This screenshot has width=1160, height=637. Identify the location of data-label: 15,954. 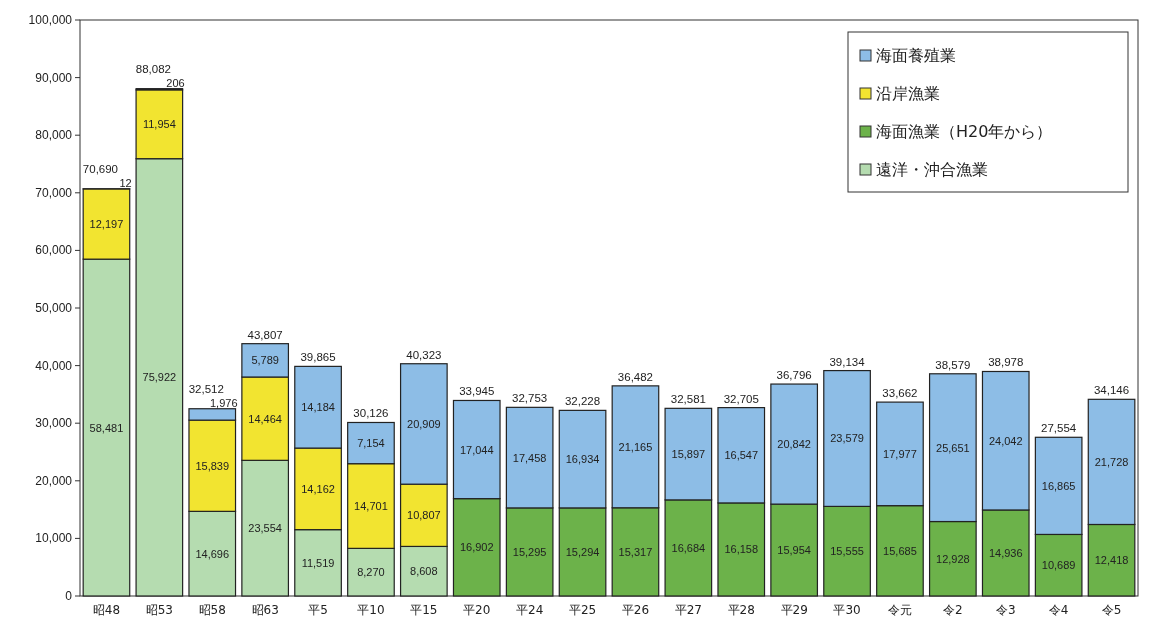
(794, 550).